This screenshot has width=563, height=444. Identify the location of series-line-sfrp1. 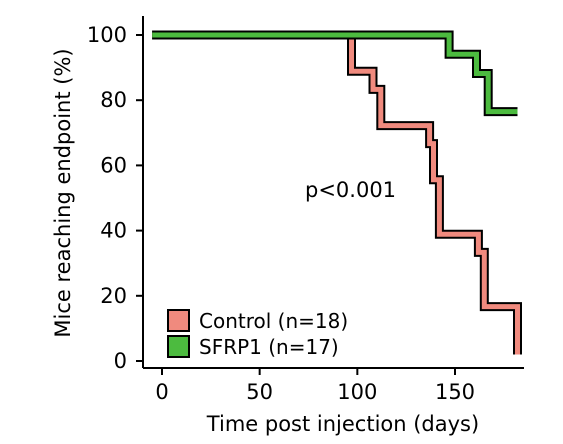
(335, 73).